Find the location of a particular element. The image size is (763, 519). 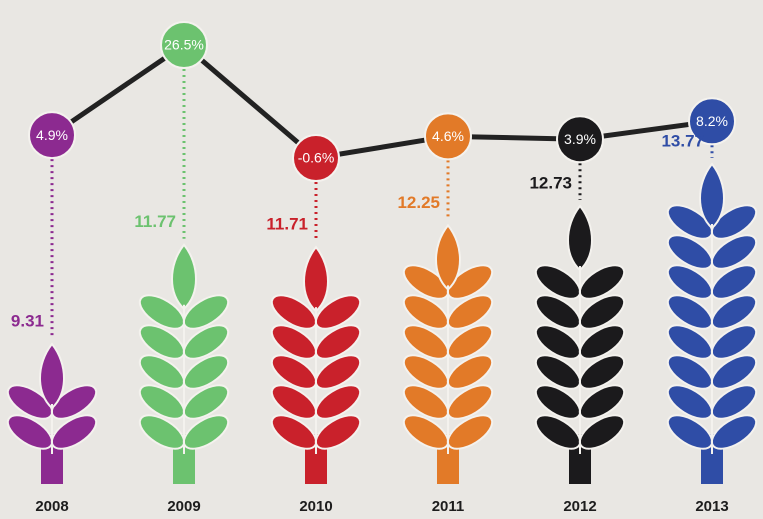

growth-label: 3.9% is located at coordinates (580, 139).